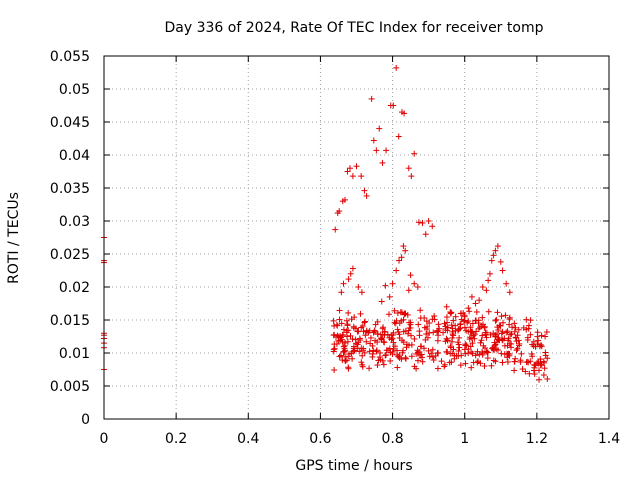  What do you see at coordinates (70, 189) in the screenshot?
I see `y-tick-label: 0.035` at bounding box center [70, 189].